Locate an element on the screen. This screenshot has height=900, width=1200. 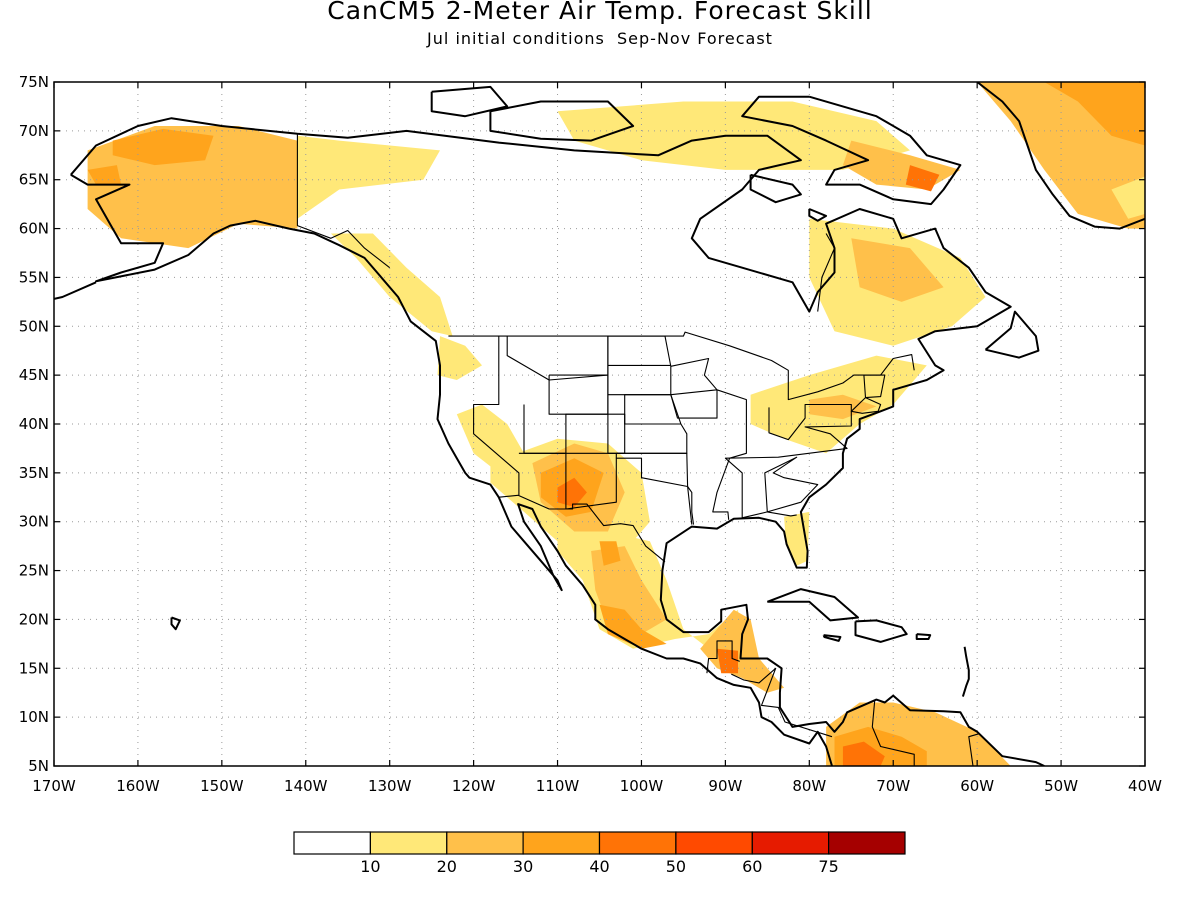
colorbar: 10 20 30 40 50 60 75 is located at coordinates (599, 853).